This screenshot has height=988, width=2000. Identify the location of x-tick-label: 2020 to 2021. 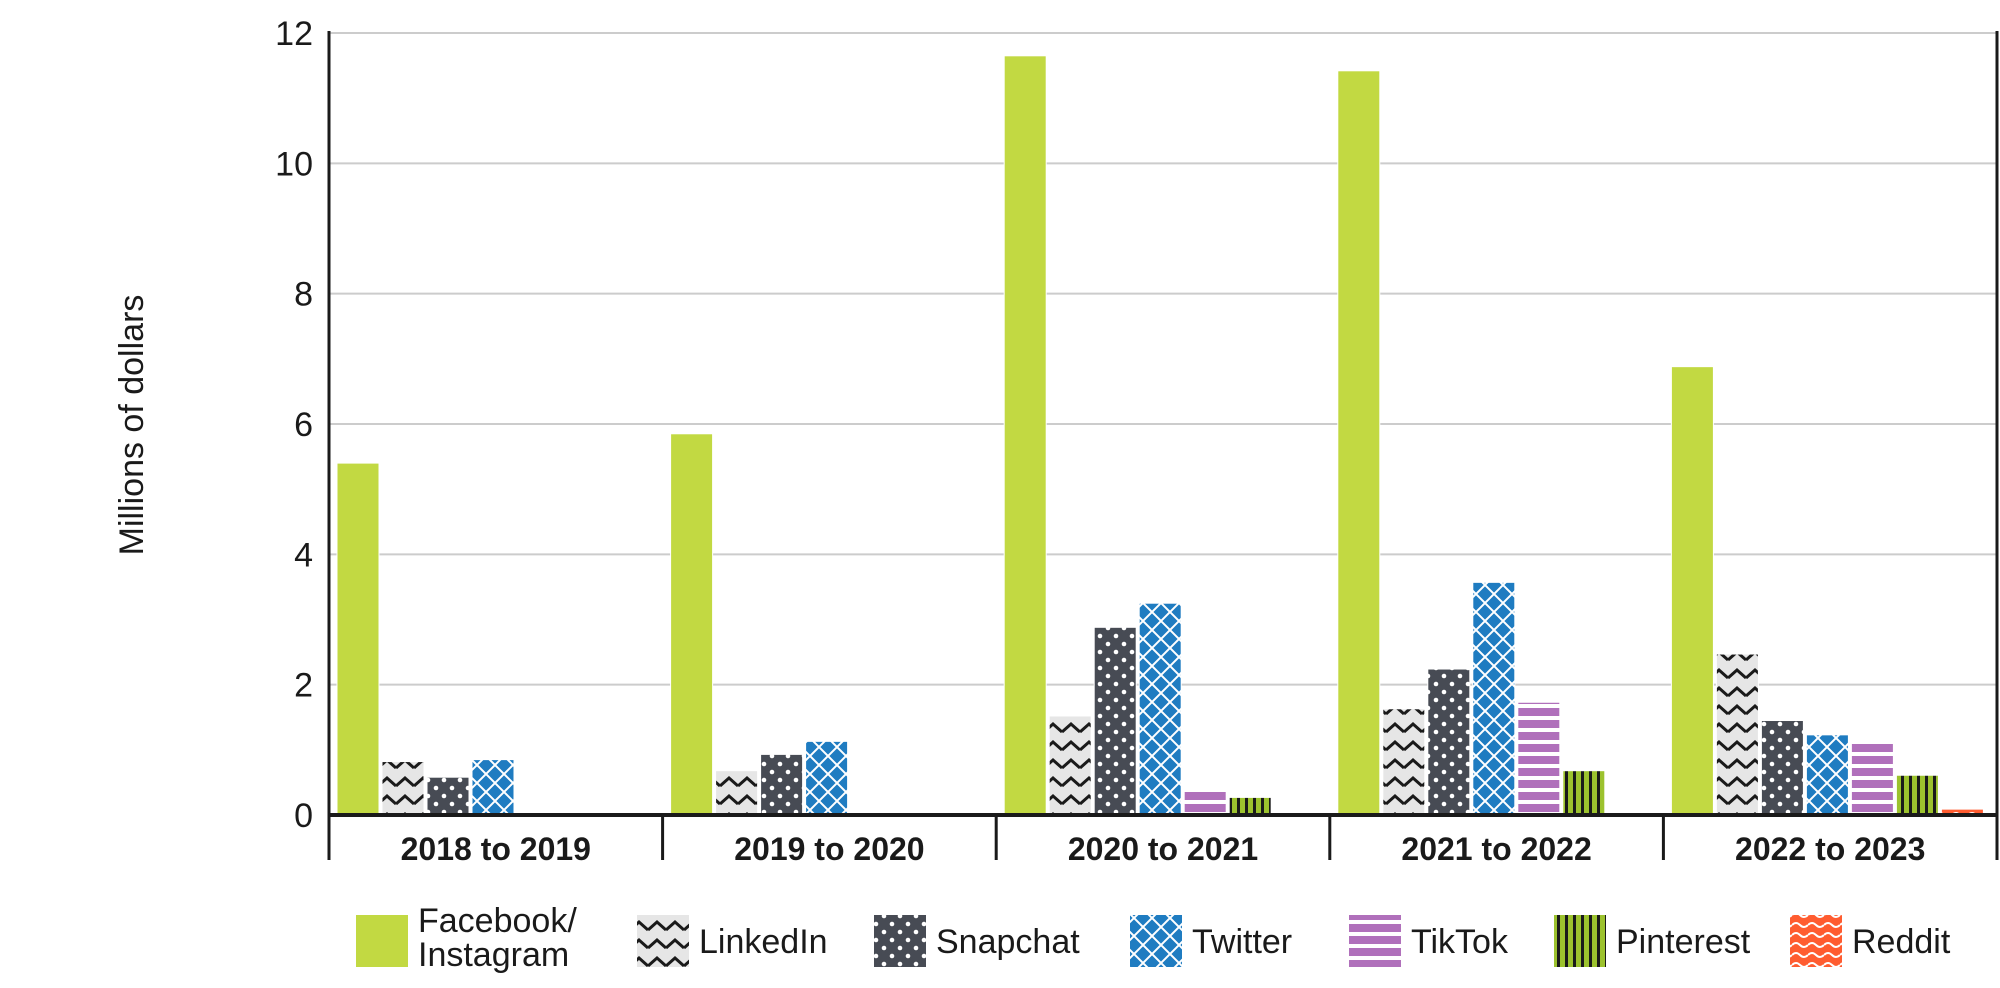
(1163, 849).